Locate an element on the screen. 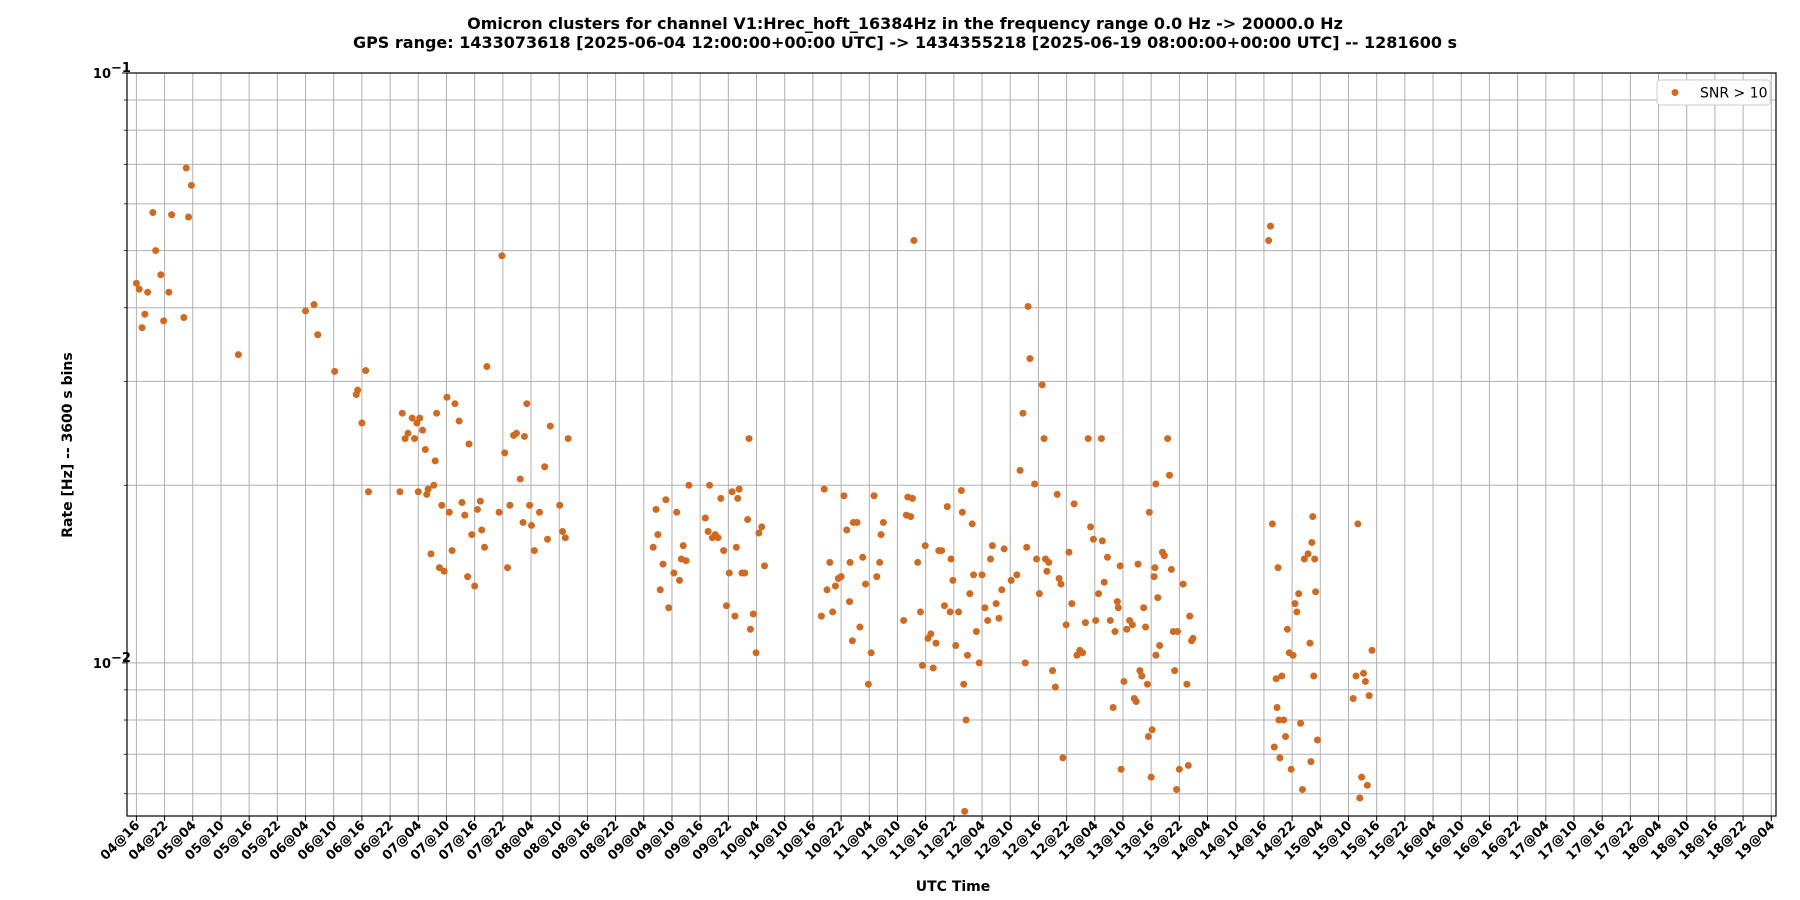  legend-marker is located at coordinates (1675, 92).